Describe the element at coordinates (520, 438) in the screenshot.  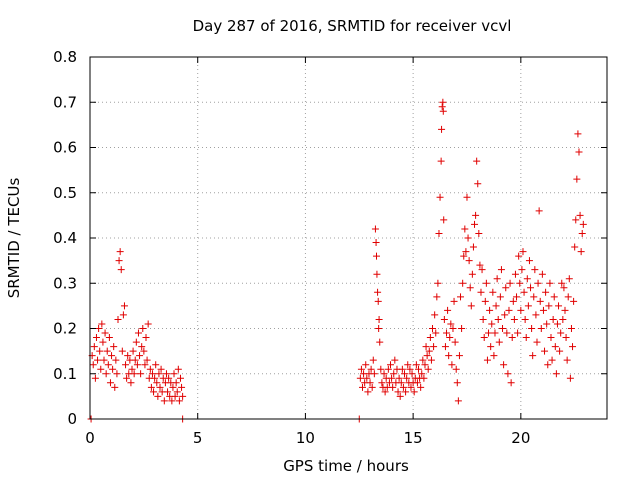
I see `x-tick-label: 20` at that location.